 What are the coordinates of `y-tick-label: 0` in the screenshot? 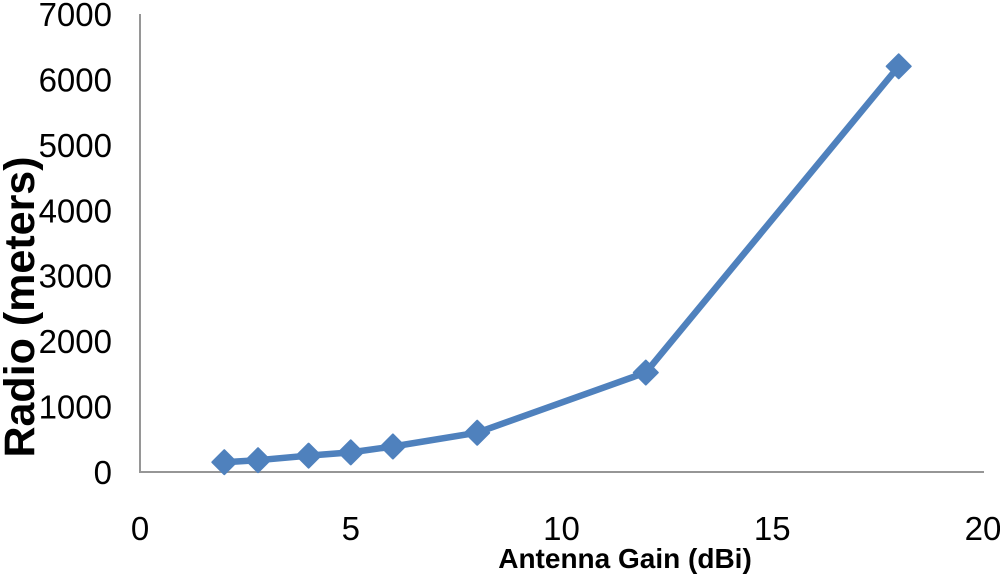 It's located at (103, 472).